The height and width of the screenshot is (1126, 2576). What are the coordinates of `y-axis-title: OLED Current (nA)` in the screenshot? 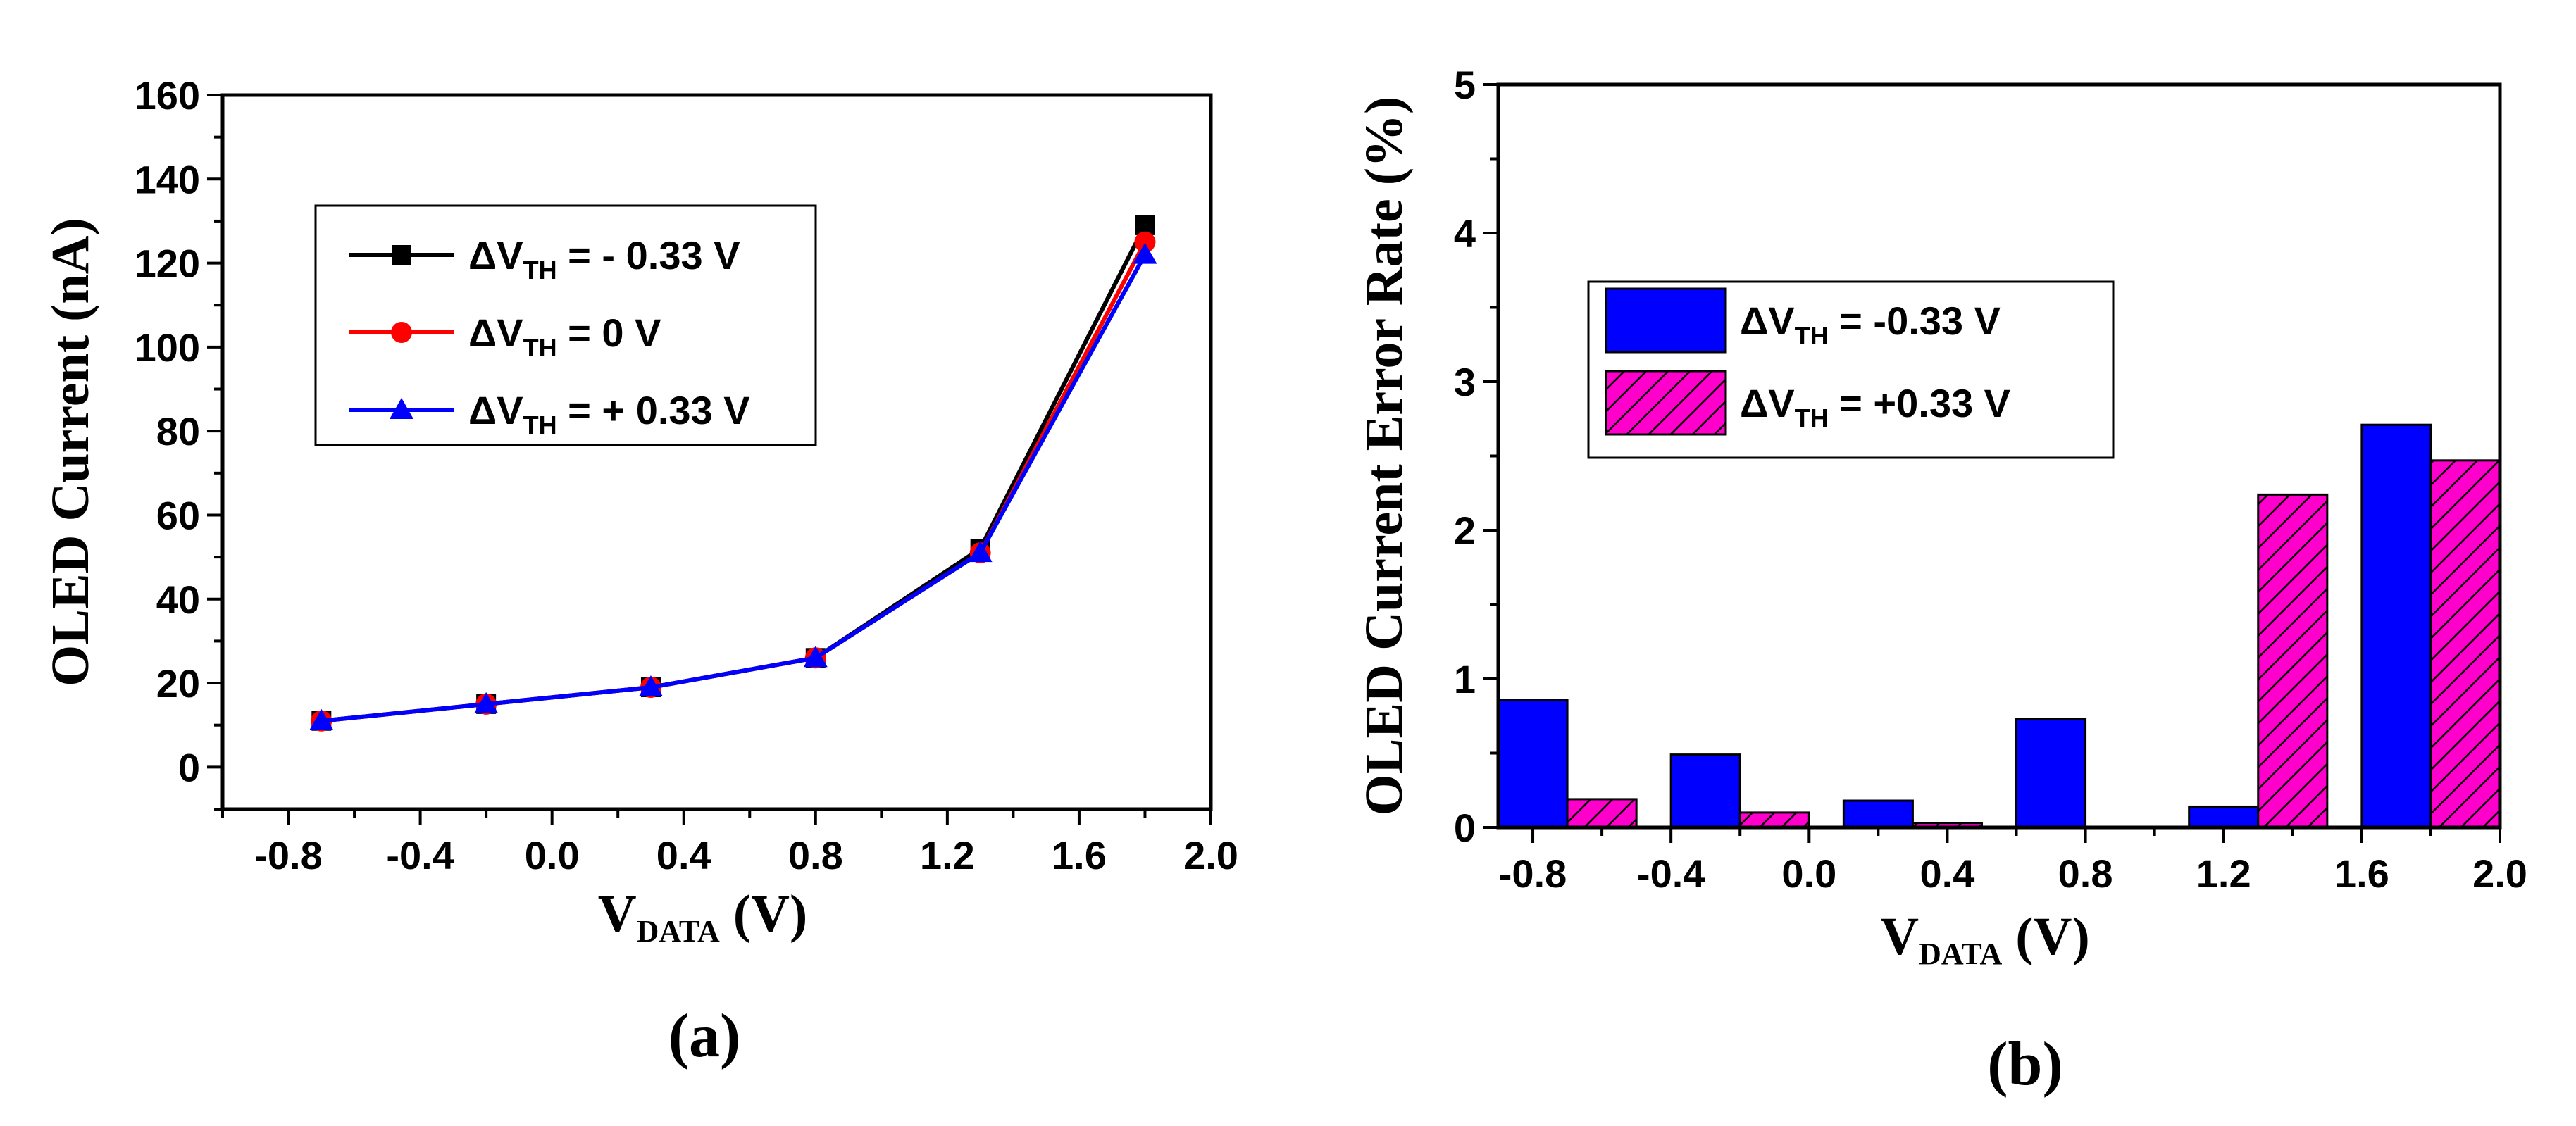 It's located at (70, 453).